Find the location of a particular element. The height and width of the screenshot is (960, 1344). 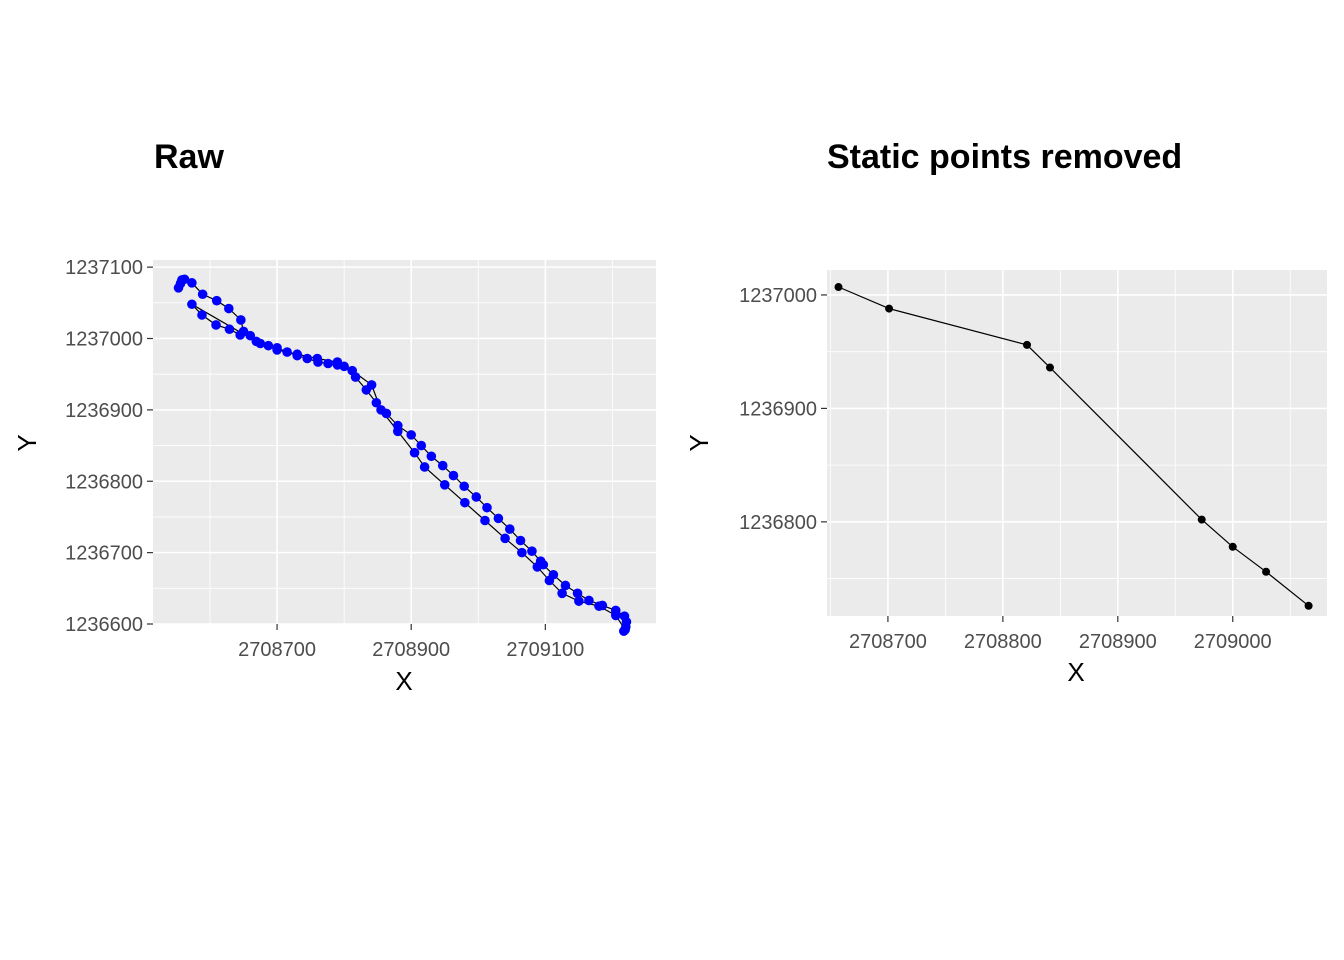

y-tick-label: 1236600 is located at coordinates (104, 625).